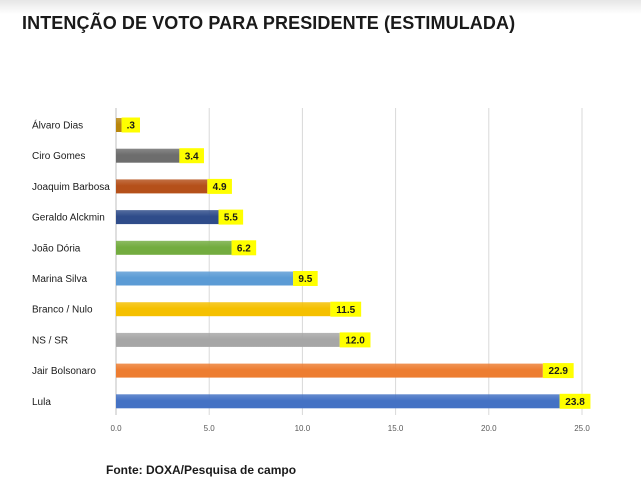 Image resolution: width=641 pixels, height=500 pixels. Describe the element at coordinates (58, 156) in the screenshot. I see `category-label: Ciro Gomes` at that location.